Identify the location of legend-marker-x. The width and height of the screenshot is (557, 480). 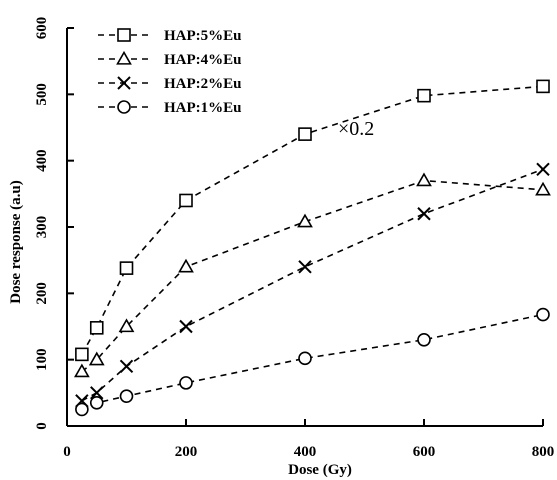
(124, 83).